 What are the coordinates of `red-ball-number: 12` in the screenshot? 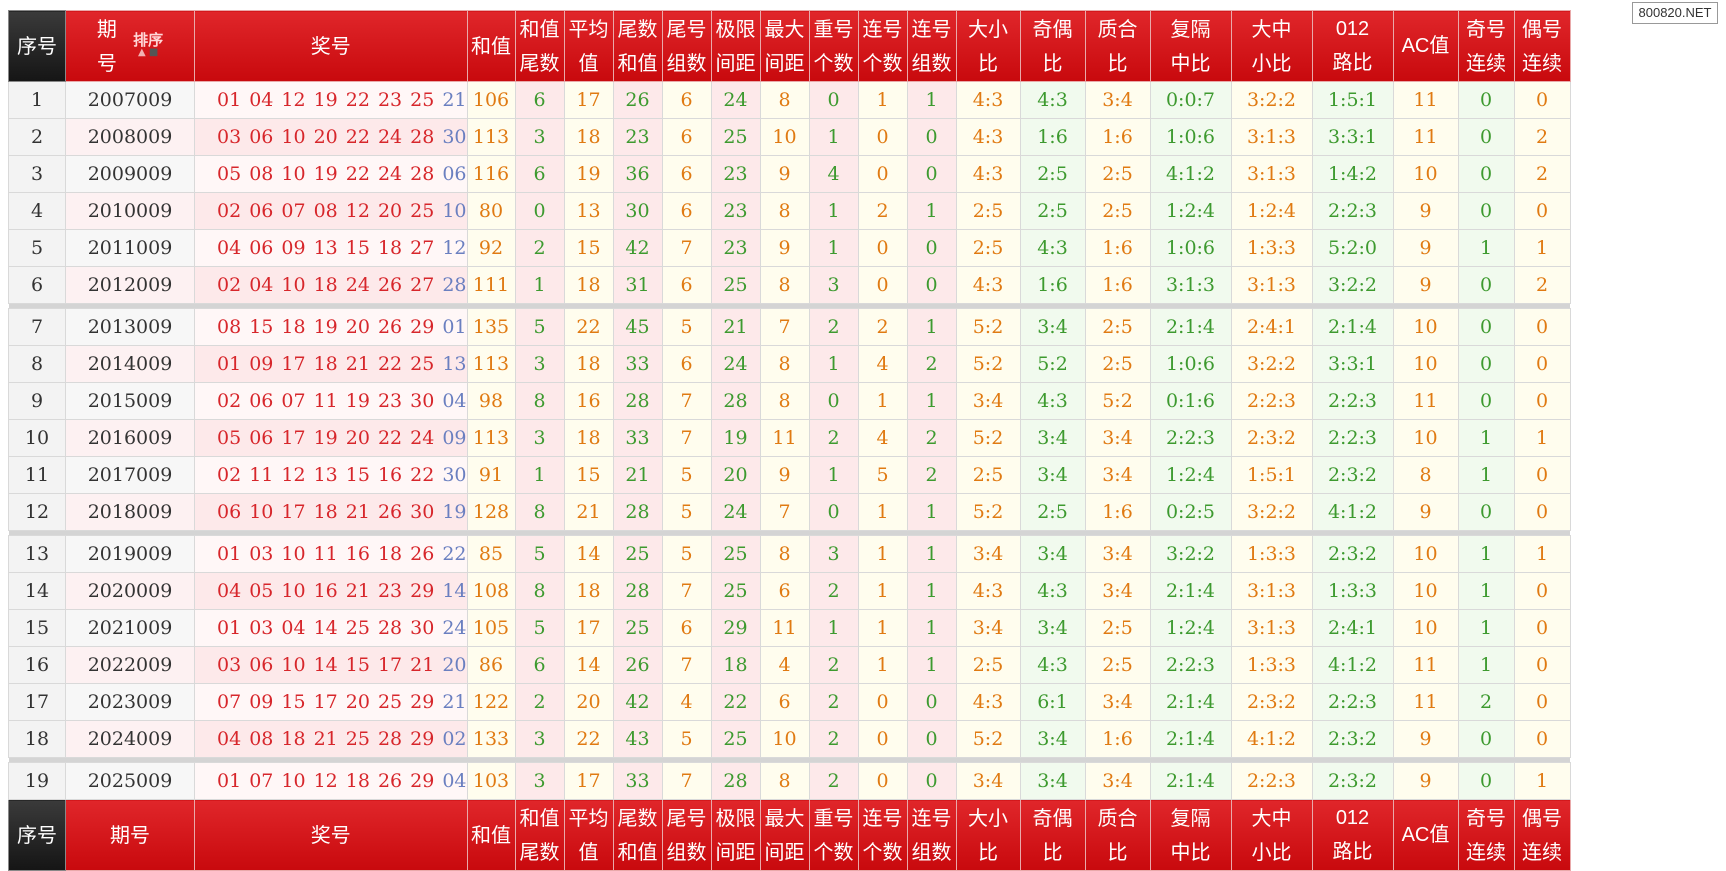 It's located at (325, 781).